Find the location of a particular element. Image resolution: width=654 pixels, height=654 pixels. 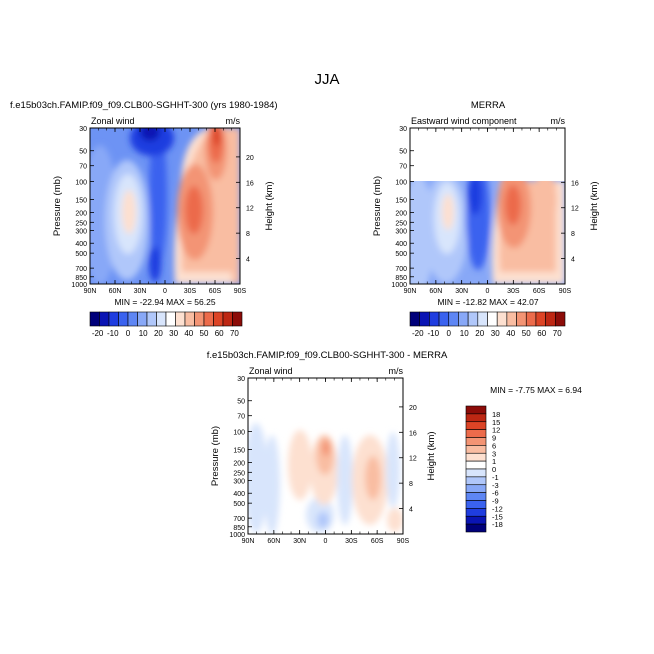

obs-nh-jet-core is located at coordinates (448, 212).